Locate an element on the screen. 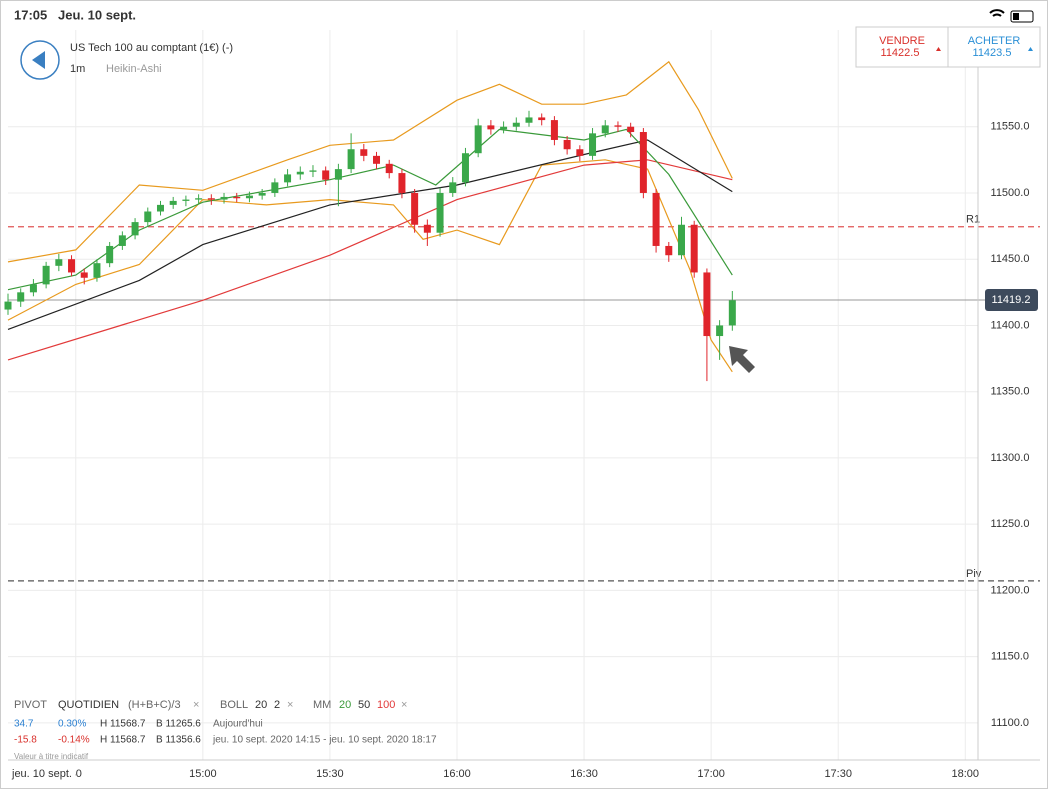 The image size is (1048, 789). x-tick-label: 17:30 is located at coordinates (838, 774).